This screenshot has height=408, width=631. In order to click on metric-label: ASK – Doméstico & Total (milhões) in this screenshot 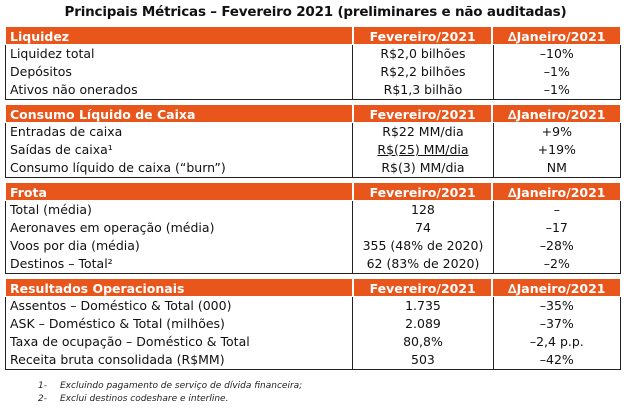, I will do `click(180, 324)`.